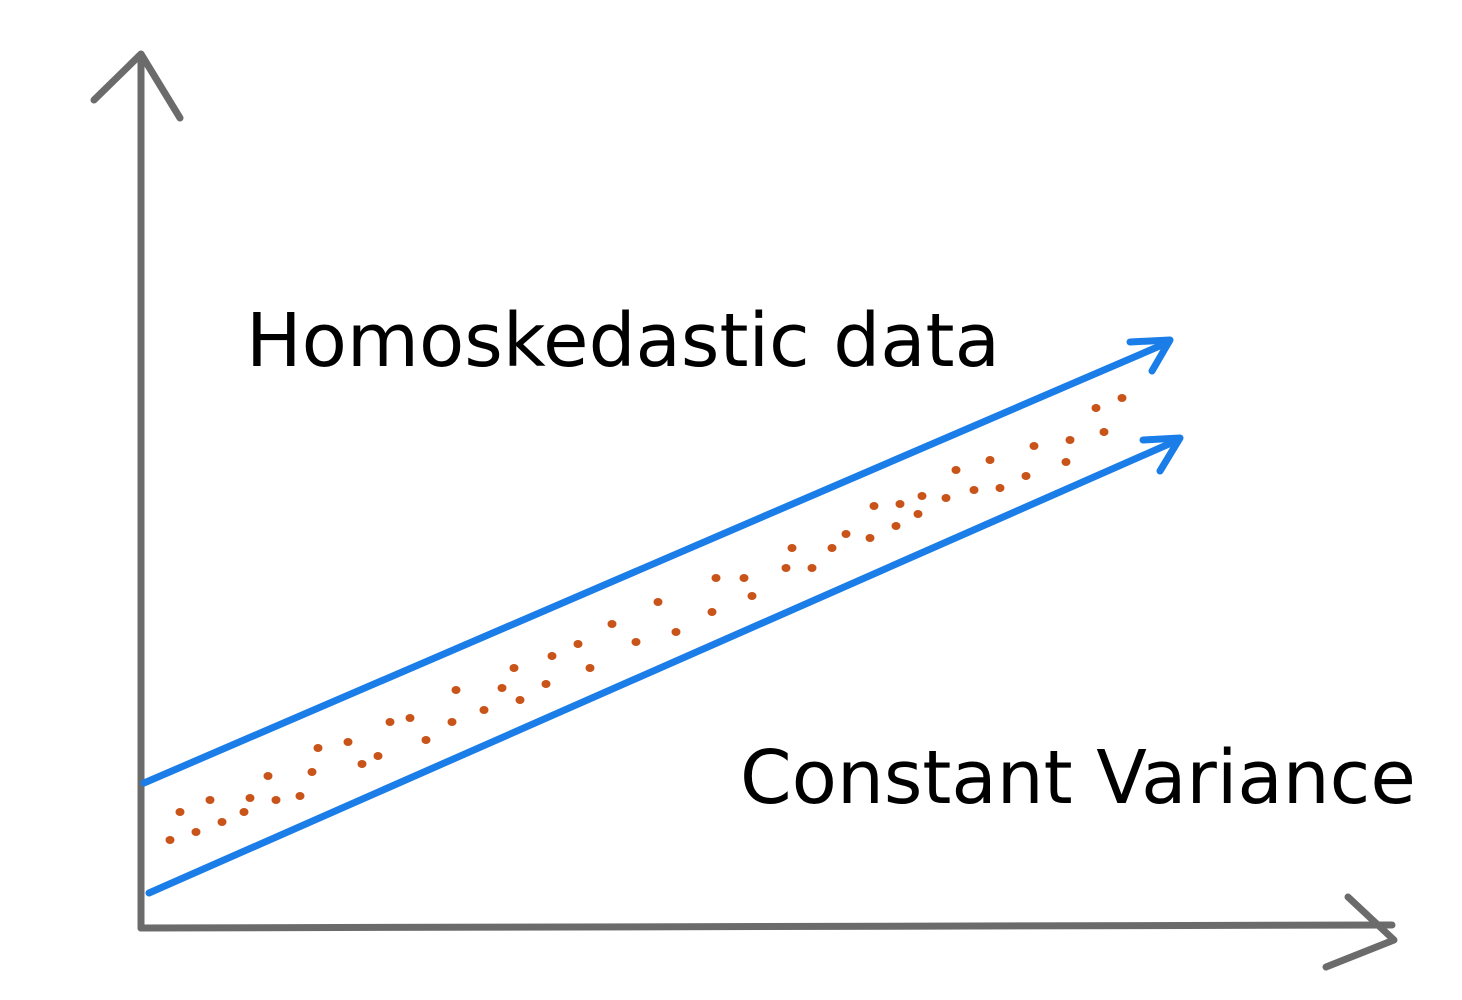 The height and width of the screenshot is (1000, 1462). Describe the element at coordinates (766, 926) in the screenshot. I see `x-axis` at that location.